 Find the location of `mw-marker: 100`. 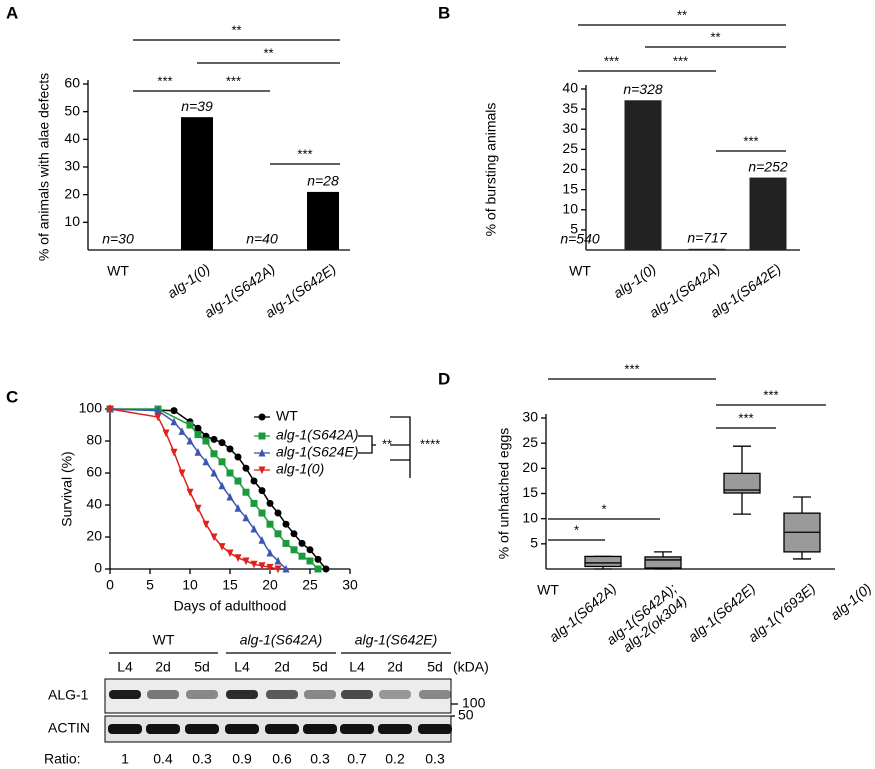

mw-marker: 100 is located at coordinates (474, 703).